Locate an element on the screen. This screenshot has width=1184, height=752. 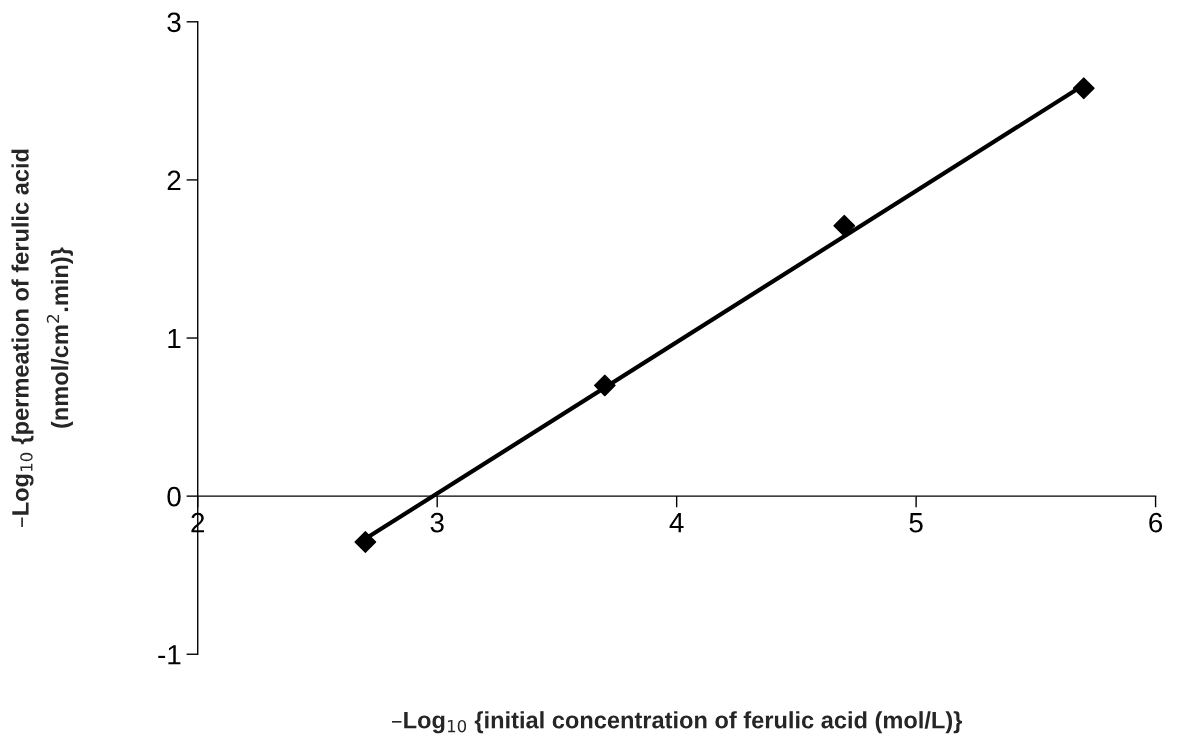
y-tick-label: 0 is located at coordinates (174, 496).